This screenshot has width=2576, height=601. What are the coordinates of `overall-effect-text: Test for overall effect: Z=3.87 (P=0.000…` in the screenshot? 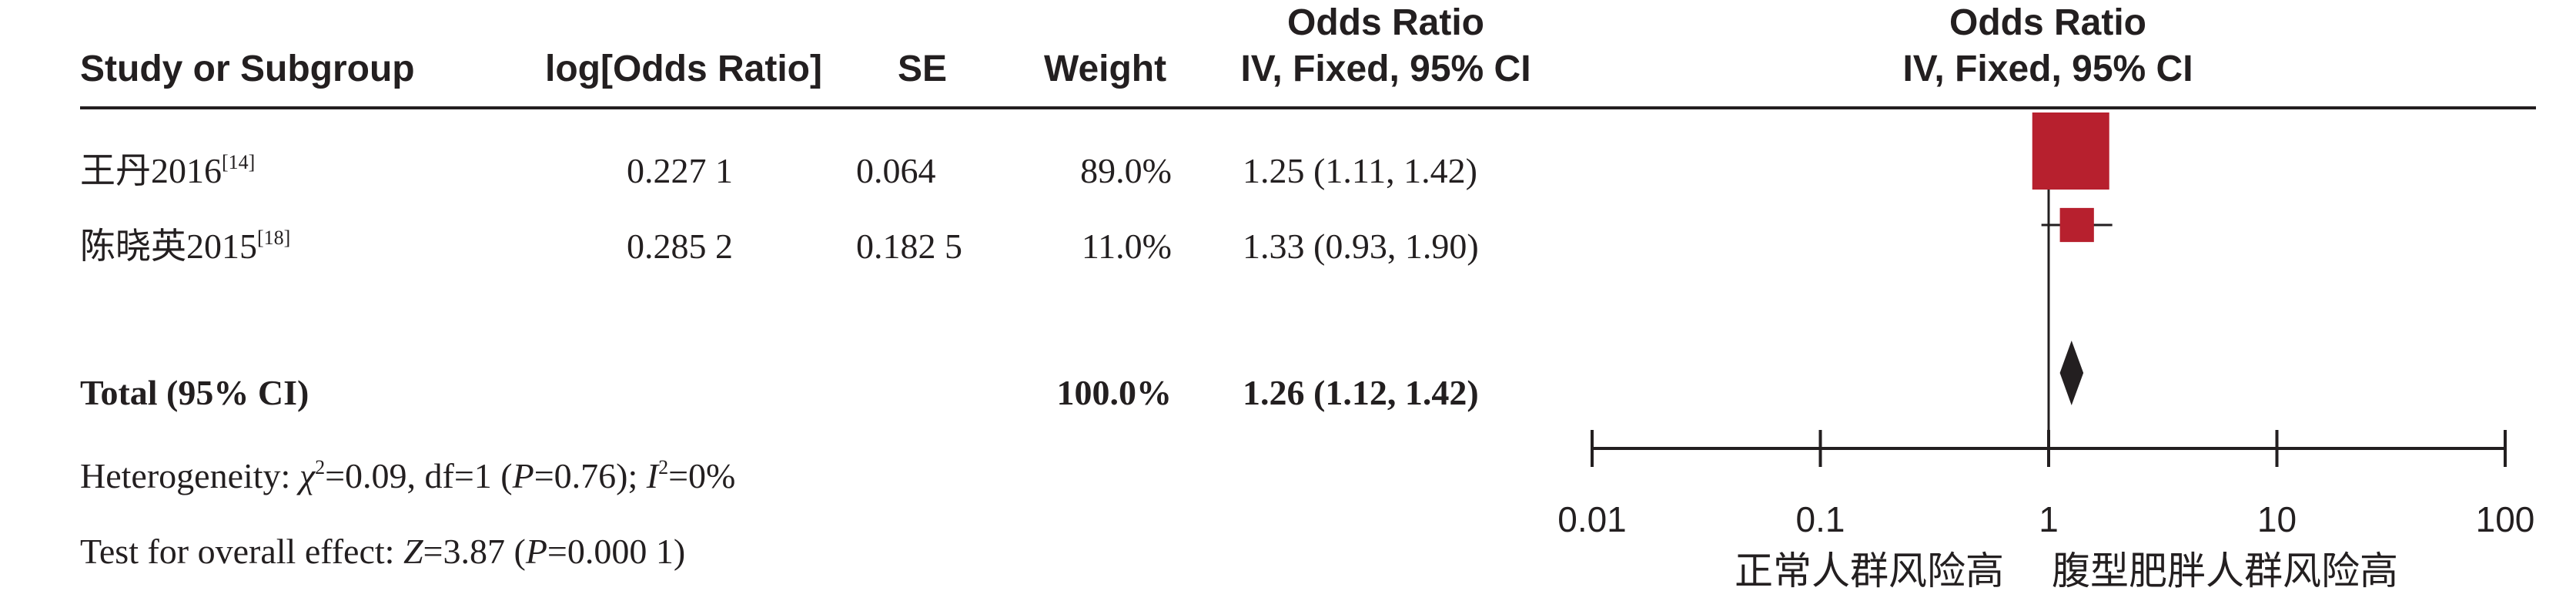 It's located at (383, 551).